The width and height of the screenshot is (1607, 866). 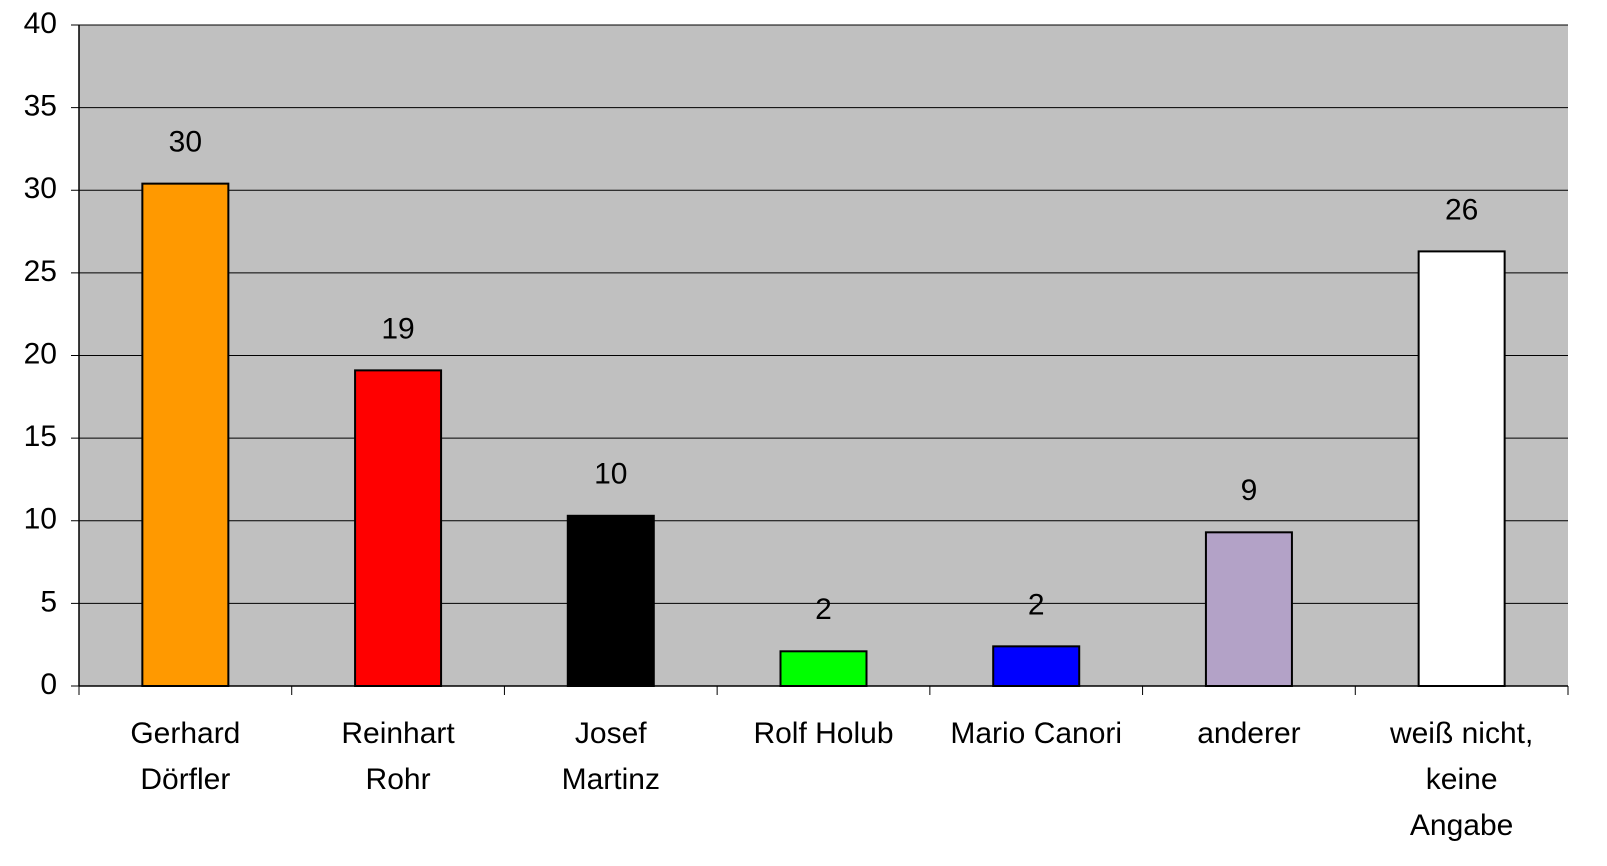 What do you see at coordinates (397, 328) in the screenshot?
I see `value-label: 19` at bounding box center [397, 328].